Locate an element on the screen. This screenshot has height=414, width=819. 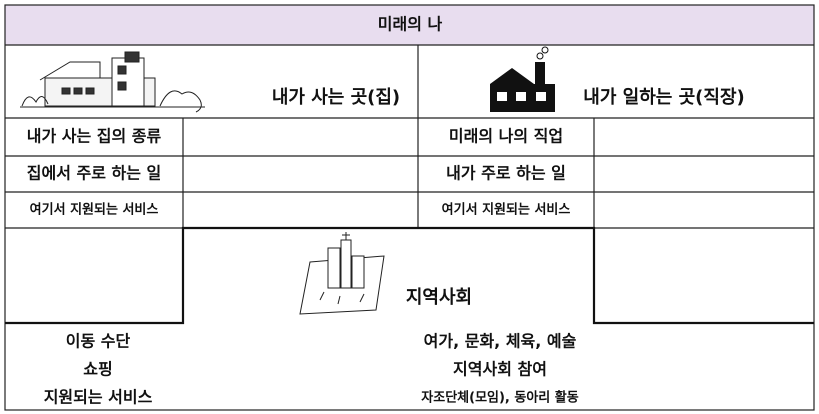
work-heading: 내가 일하는 곳(직장) is located at coordinates (663, 97).